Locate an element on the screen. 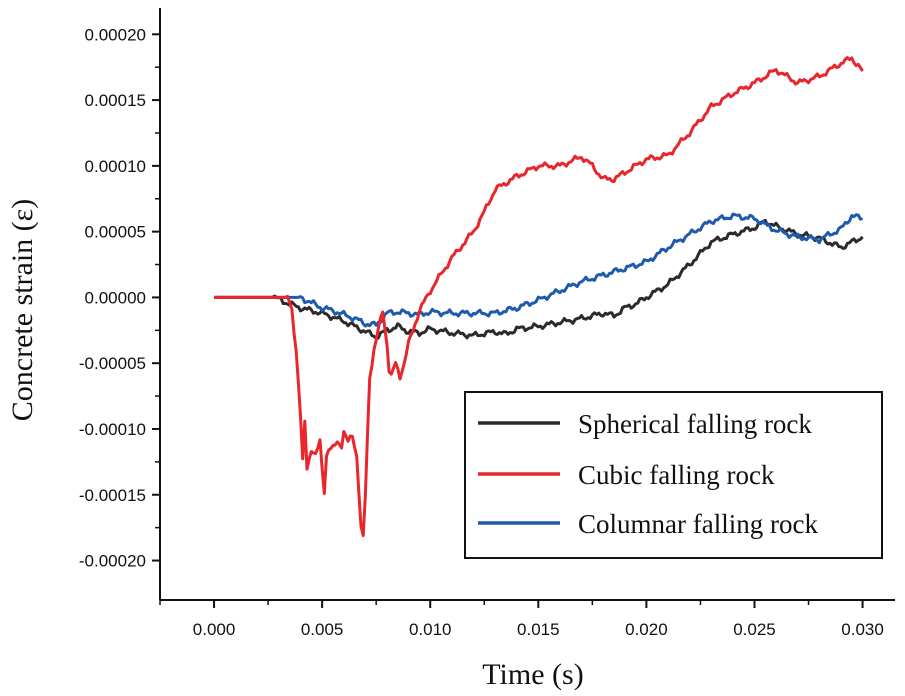 Image resolution: width=905 pixels, height=696 pixels. y-tick-label: 0.00020 is located at coordinates (115, 34).